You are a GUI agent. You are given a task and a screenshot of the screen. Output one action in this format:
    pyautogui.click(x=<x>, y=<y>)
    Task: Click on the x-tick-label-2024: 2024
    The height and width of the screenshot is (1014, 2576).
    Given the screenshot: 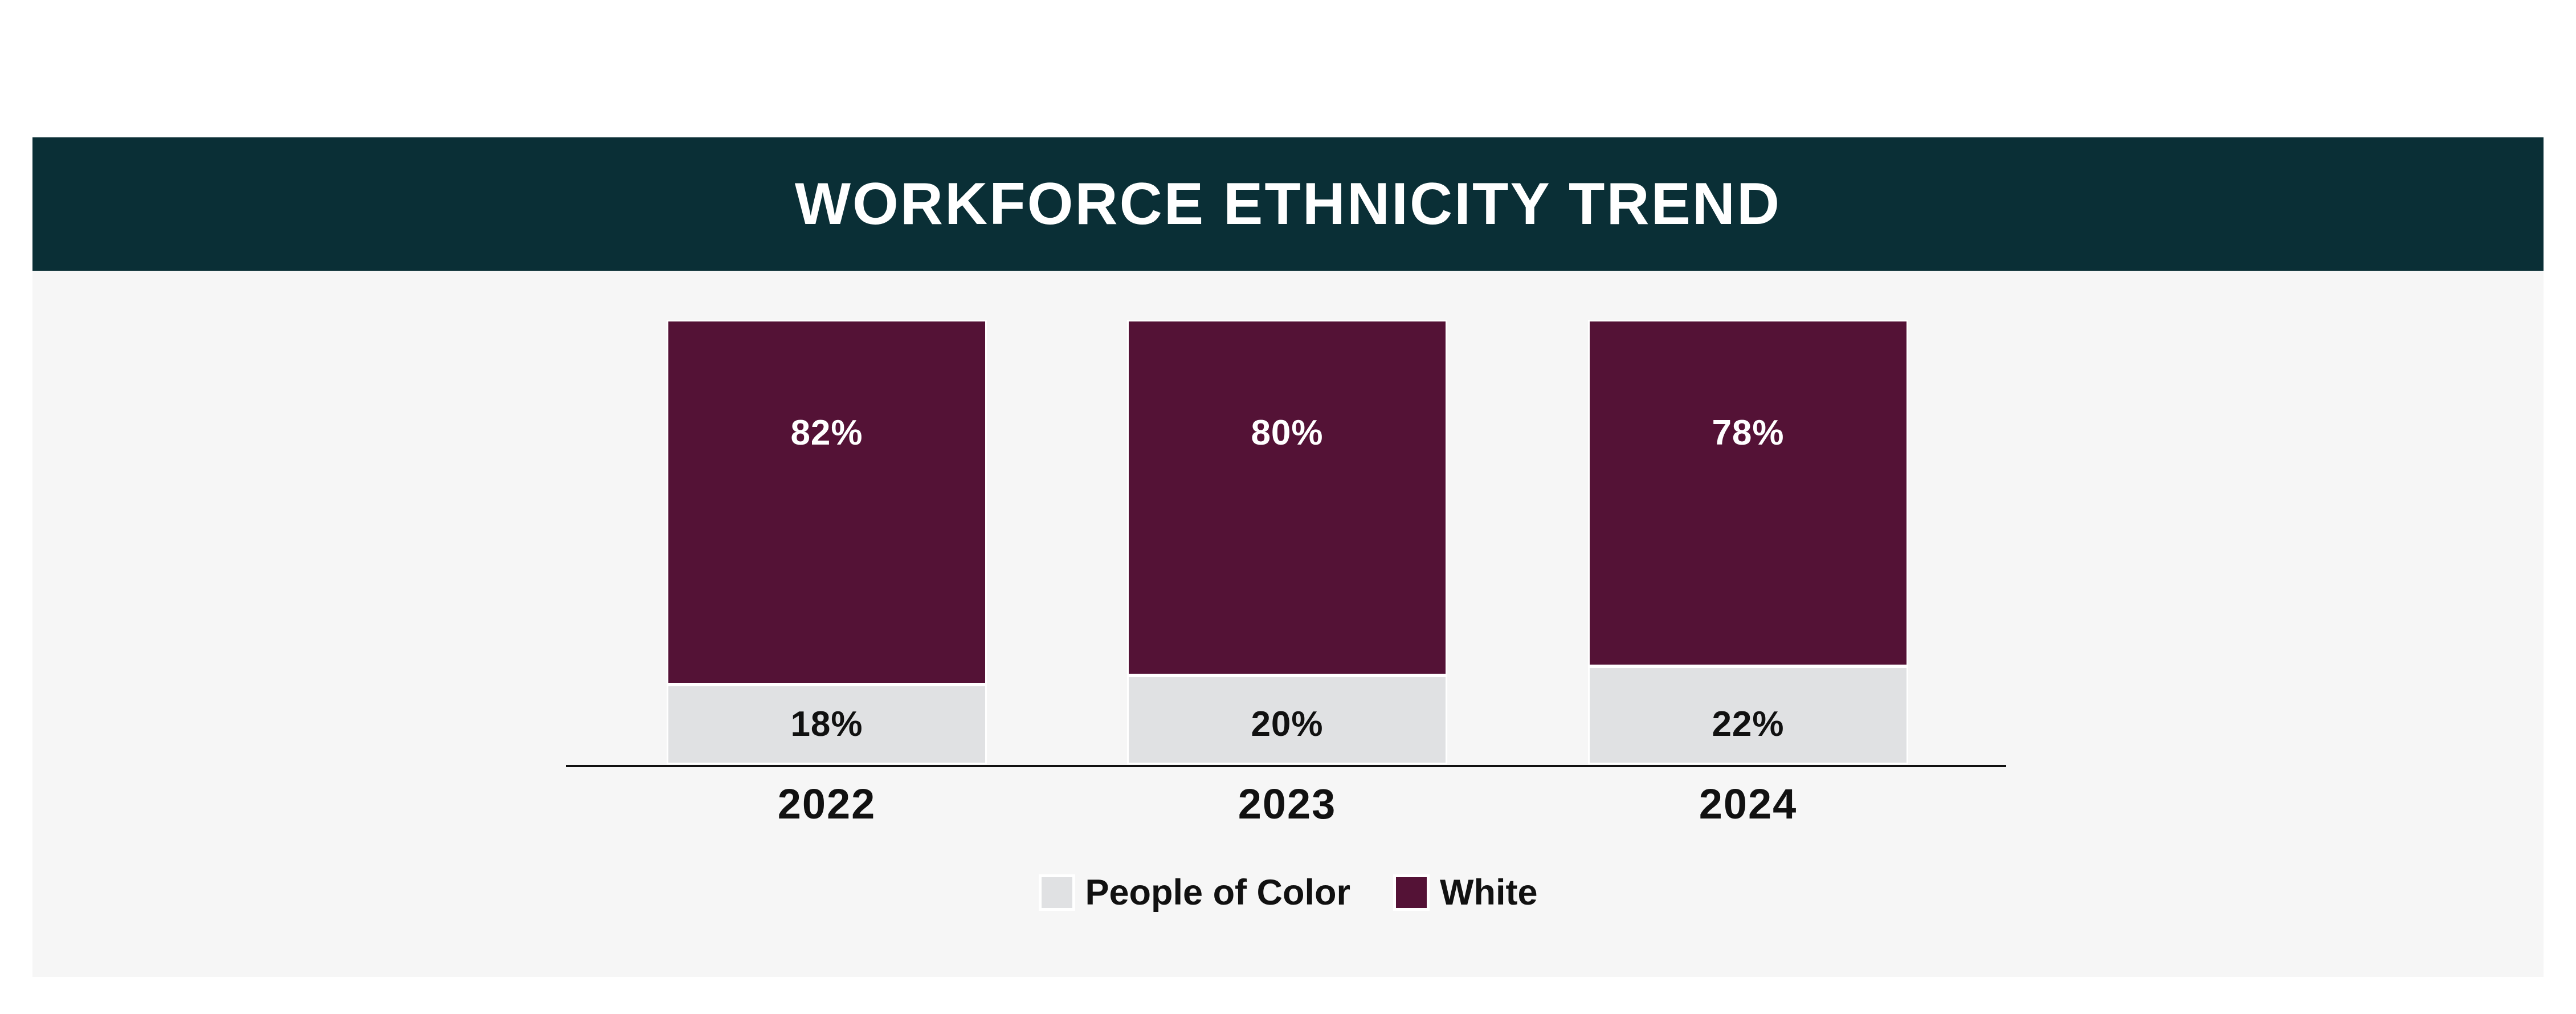 What is the action you would take?
    pyautogui.click(x=1749, y=804)
    